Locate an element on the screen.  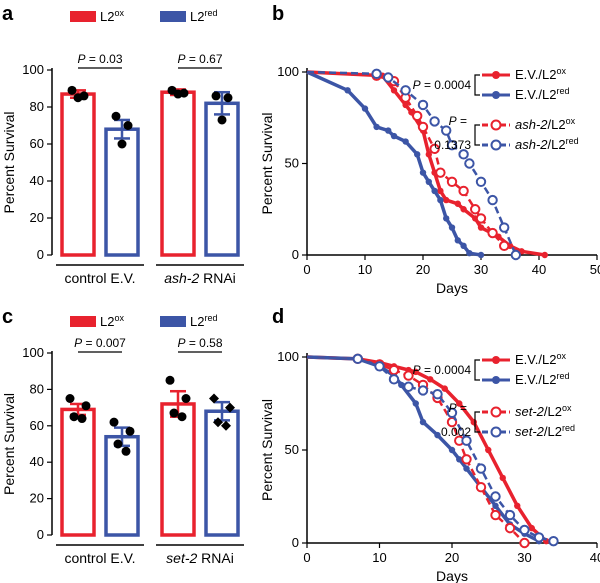
group-label: set-2 RNAi is located at coordinates (200, 558).